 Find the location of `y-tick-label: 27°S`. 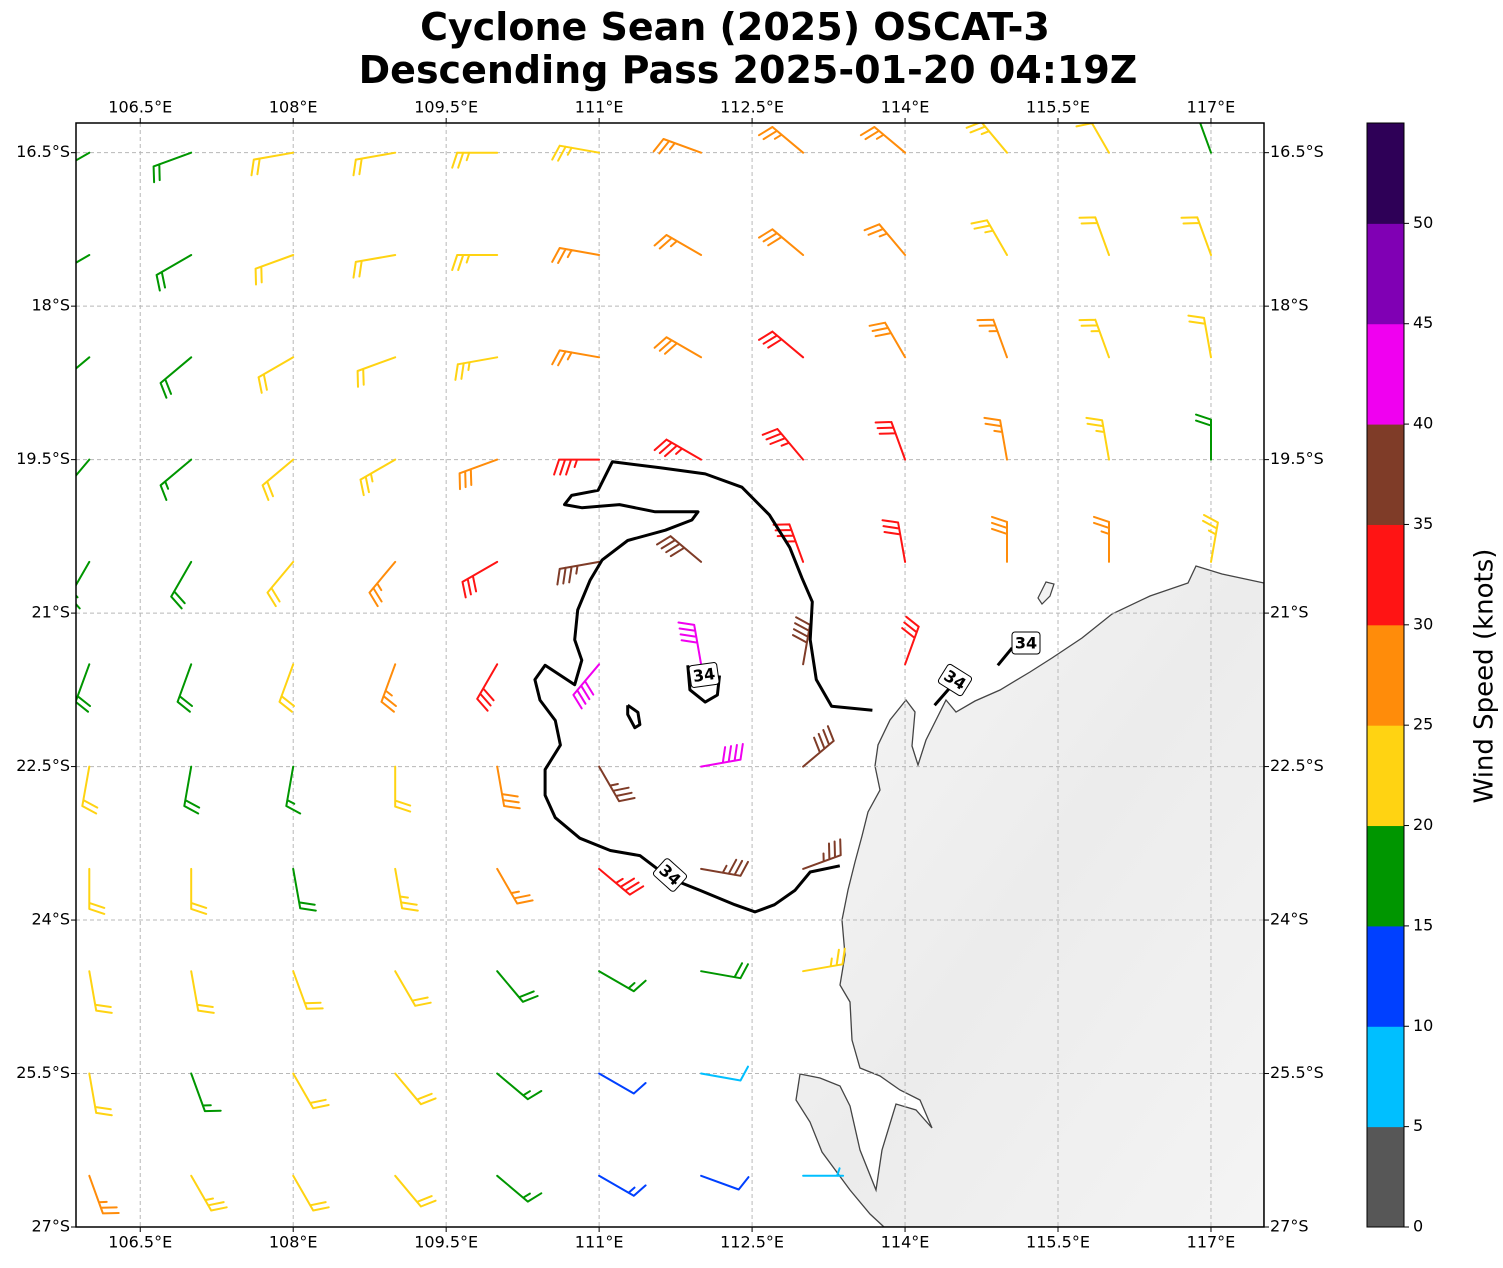

y-tick-label: 27°S is located at coordinates (50, 1226).